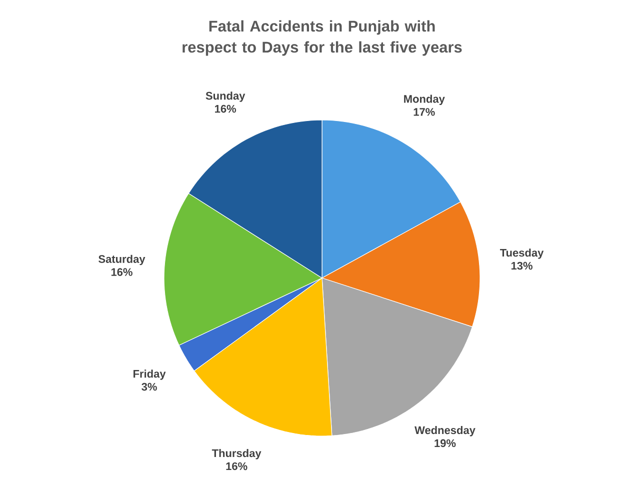 Image resolution: width=644 pixels, height=480 pixels. What do you see at coordinates (522, 253) in the screenshot?
I see `slice-label: Tuesday` at bounding box center [522, 253].